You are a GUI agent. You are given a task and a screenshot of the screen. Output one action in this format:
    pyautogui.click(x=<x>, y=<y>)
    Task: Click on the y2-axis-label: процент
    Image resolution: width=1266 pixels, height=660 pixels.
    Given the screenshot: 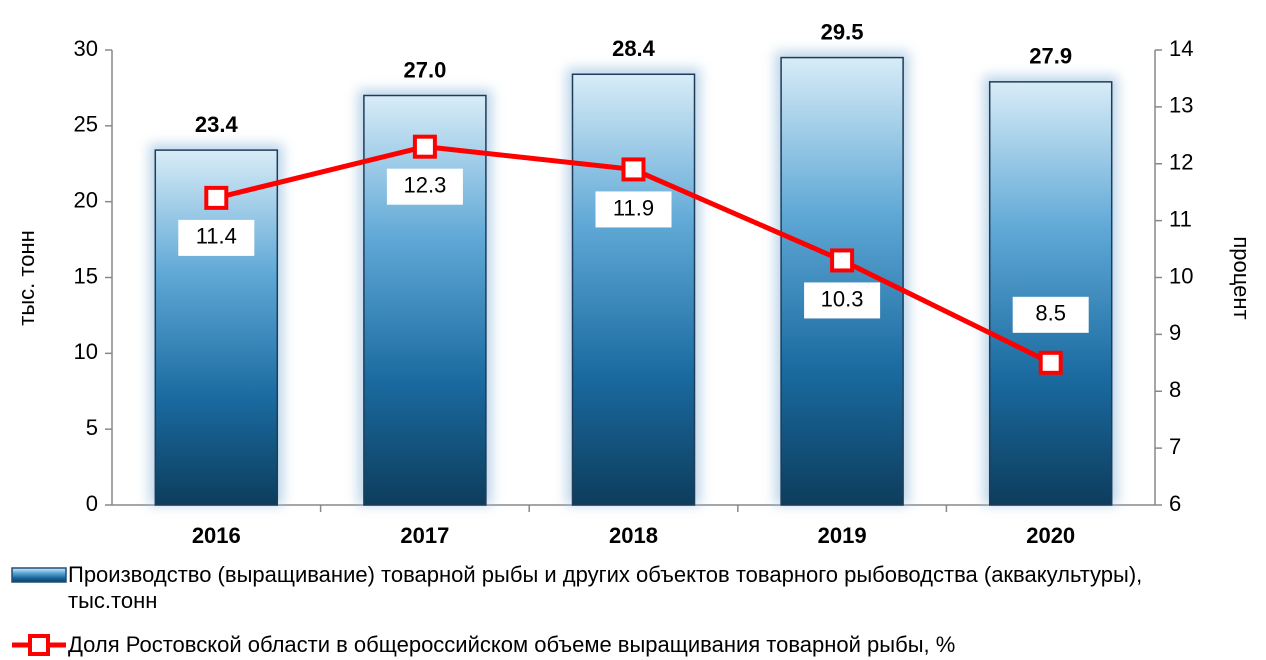 What is the action you would take?
    pyautogui.click(x=1241, y=277)
    